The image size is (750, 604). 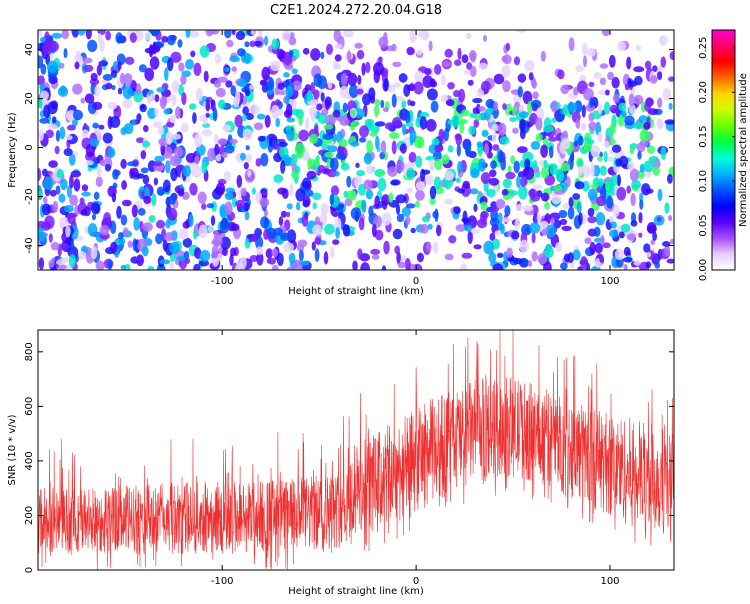 I want to click on y-tick-label: -20, so click(x=29, y=196).